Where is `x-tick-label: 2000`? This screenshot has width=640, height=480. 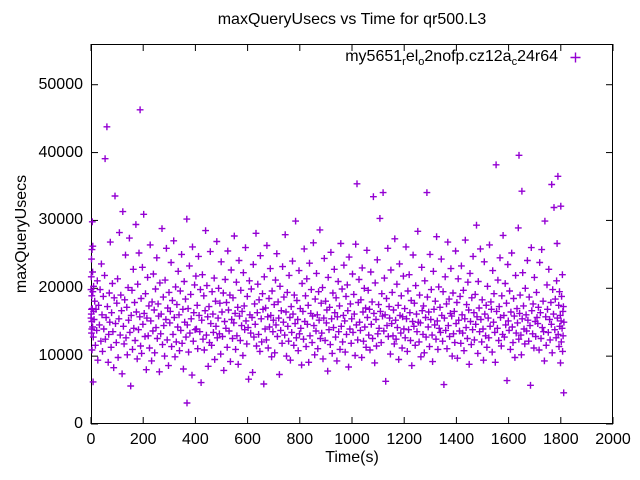
x-tick-label: 2000 is located at coordinates (613, 439).